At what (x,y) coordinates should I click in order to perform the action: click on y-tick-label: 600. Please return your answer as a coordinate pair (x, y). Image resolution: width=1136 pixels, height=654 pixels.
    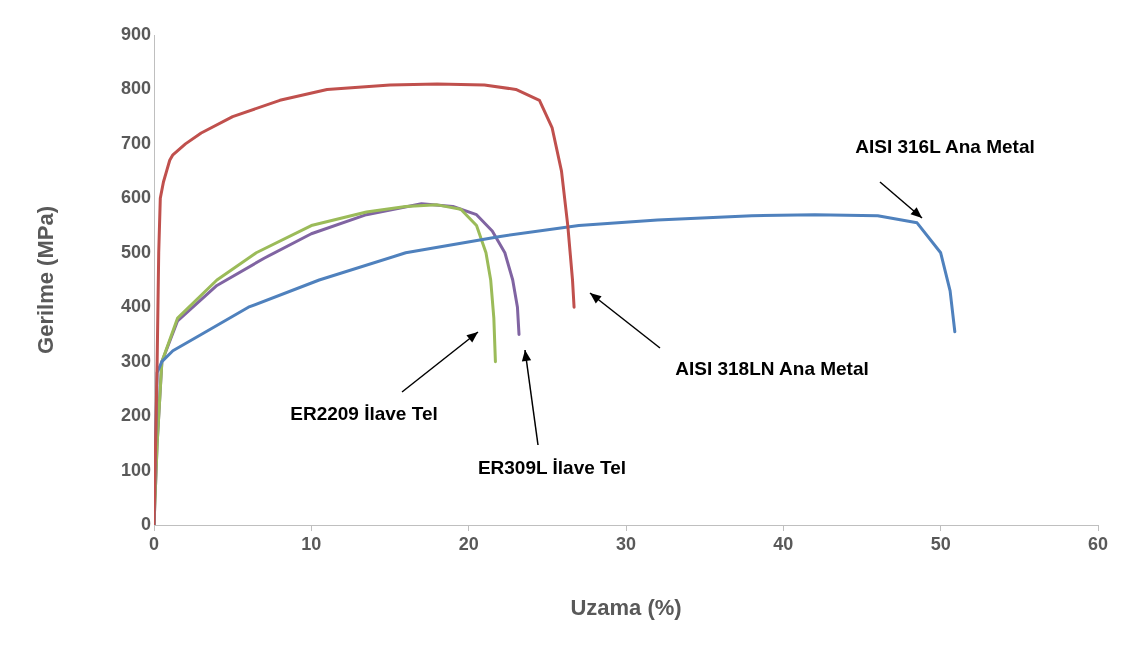
    Looking at the image, I should click on (135, 197).